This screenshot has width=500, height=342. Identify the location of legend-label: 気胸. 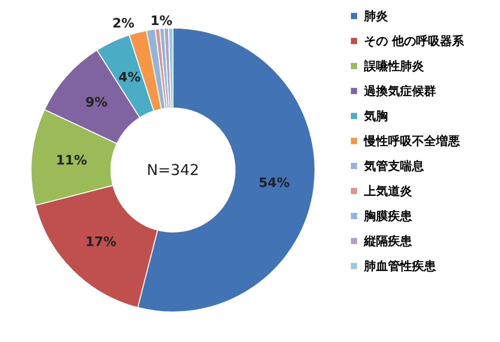
(375, 116).